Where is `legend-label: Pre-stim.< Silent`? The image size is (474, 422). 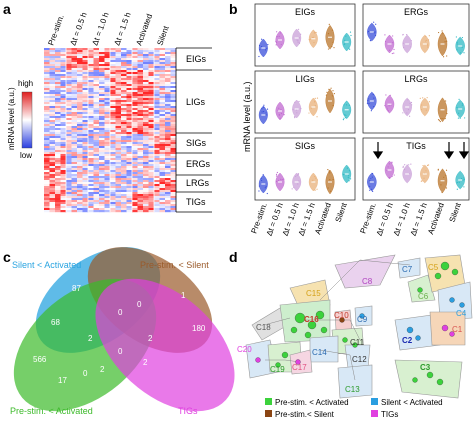 legend-label: Pre-stim.< Silent is located at coordinates (305, 414).